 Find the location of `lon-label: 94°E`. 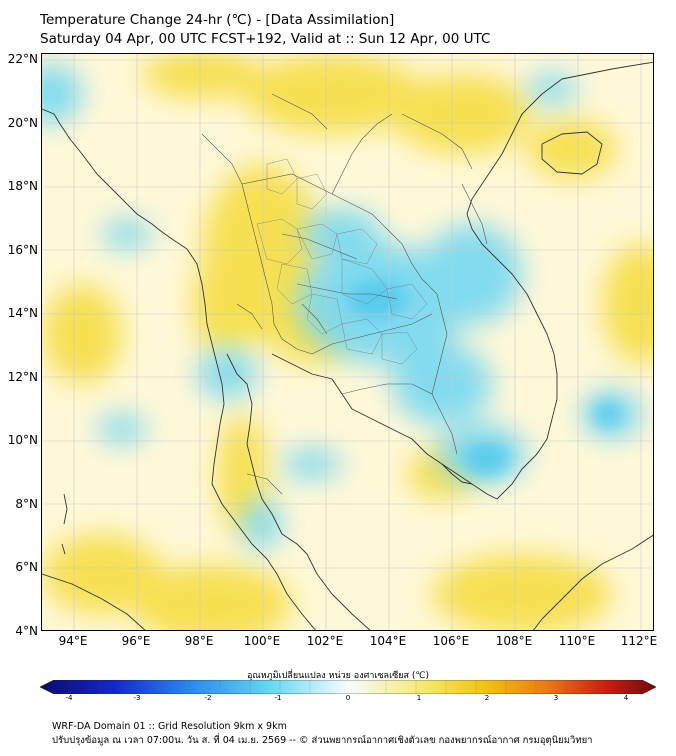

lon-label: 94°E is located at coordinates (73, 641).